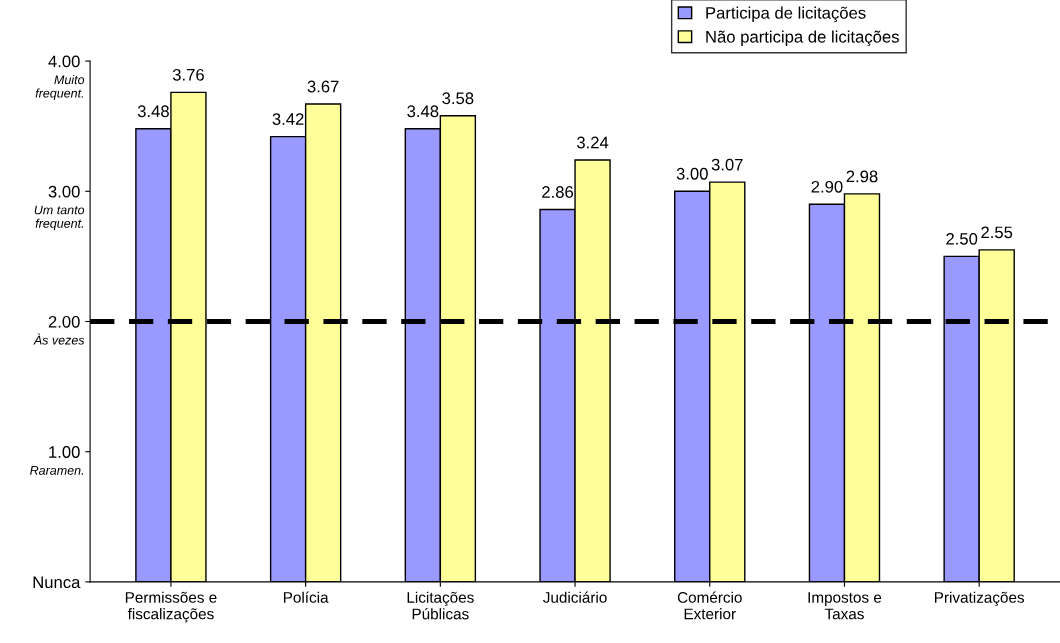 The height and width of the screenshot is (643, 1060). I want to click on data-label: 2.50, so click(962, 238).